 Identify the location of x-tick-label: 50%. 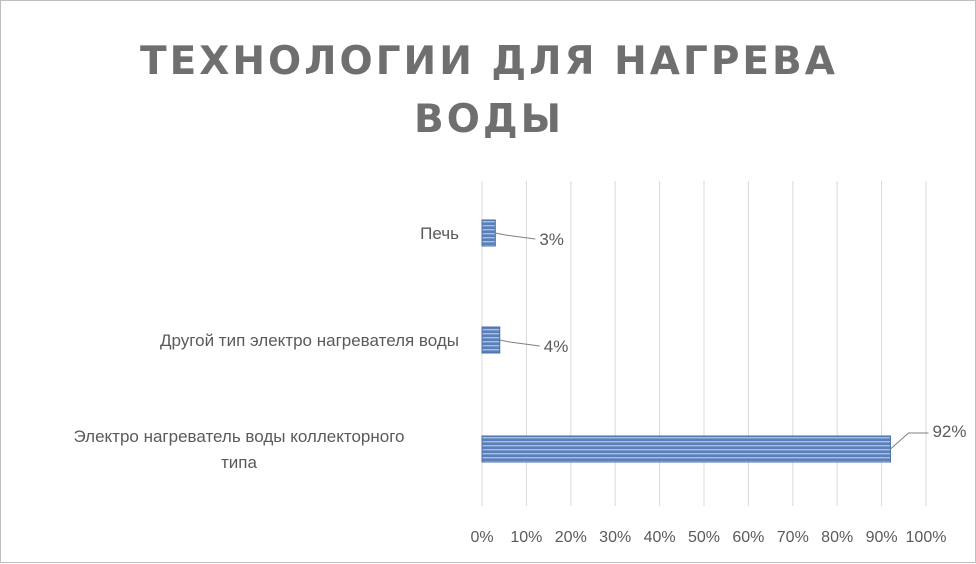
(704, 537).